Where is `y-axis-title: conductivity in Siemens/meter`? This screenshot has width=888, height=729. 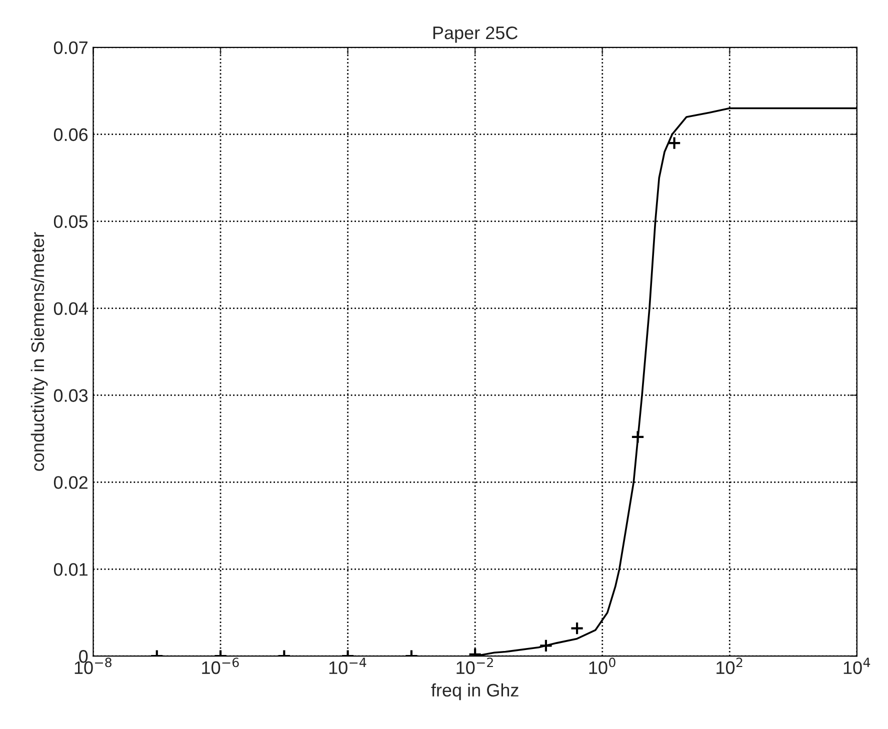
y-axis-title: conductivity in Siemens/meter is located at coordinates (39, 351).